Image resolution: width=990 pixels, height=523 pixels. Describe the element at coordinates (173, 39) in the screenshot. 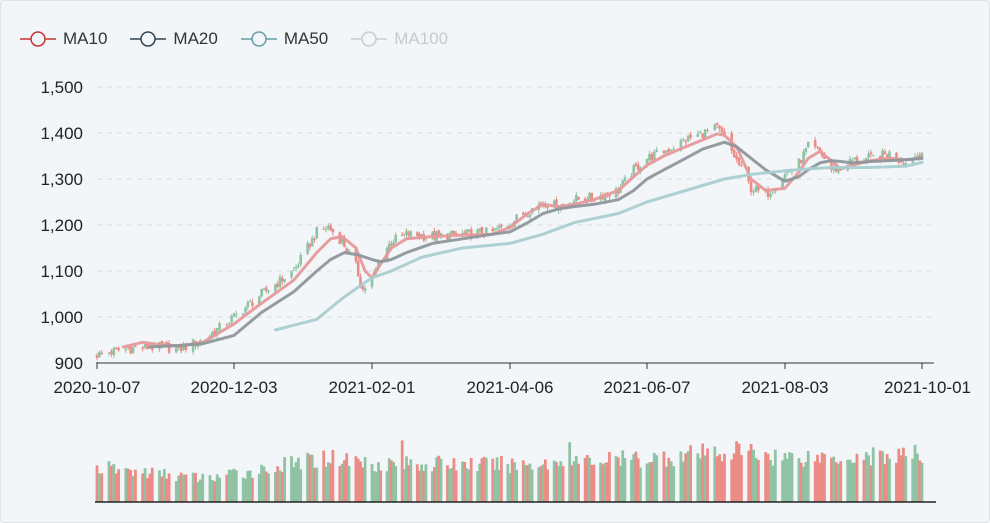

I see `legend-item-ma20: MA20` at that location.